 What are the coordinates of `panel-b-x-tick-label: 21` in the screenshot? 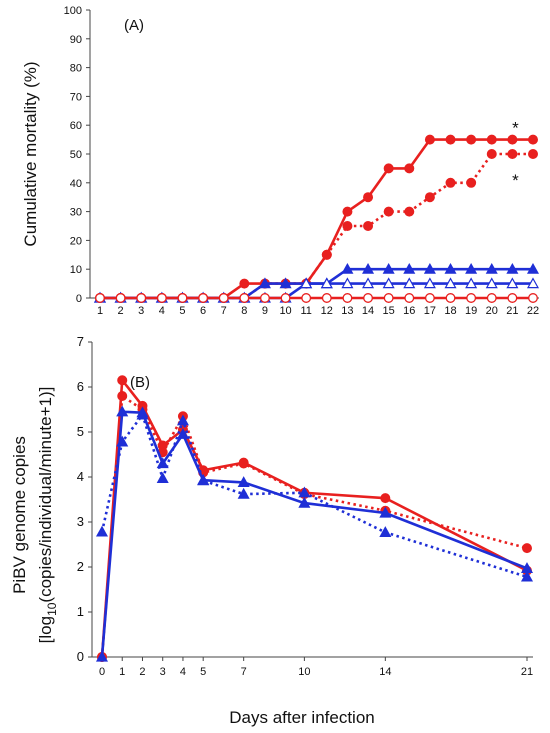 It's located at (527, 672).